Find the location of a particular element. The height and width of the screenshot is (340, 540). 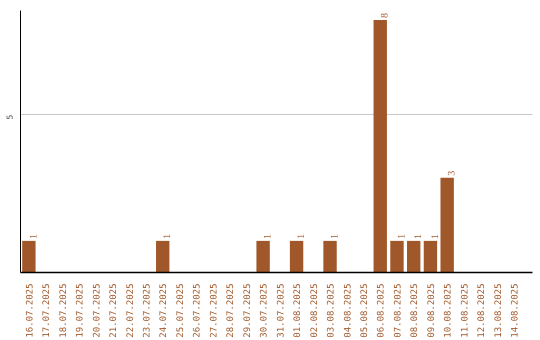

x-tick-label: 26.07.2025 is located at coordinates (197, 310).